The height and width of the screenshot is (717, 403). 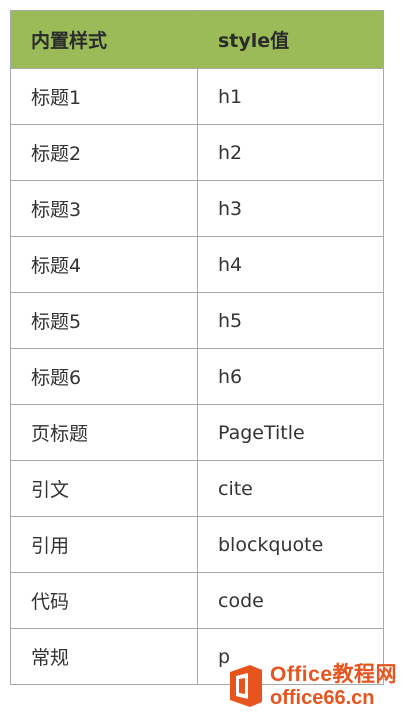 What do you see at coordinates (104, 488) in the screenshot?
I see `style-name-cell: 引文` at bounding box center [104, 488].